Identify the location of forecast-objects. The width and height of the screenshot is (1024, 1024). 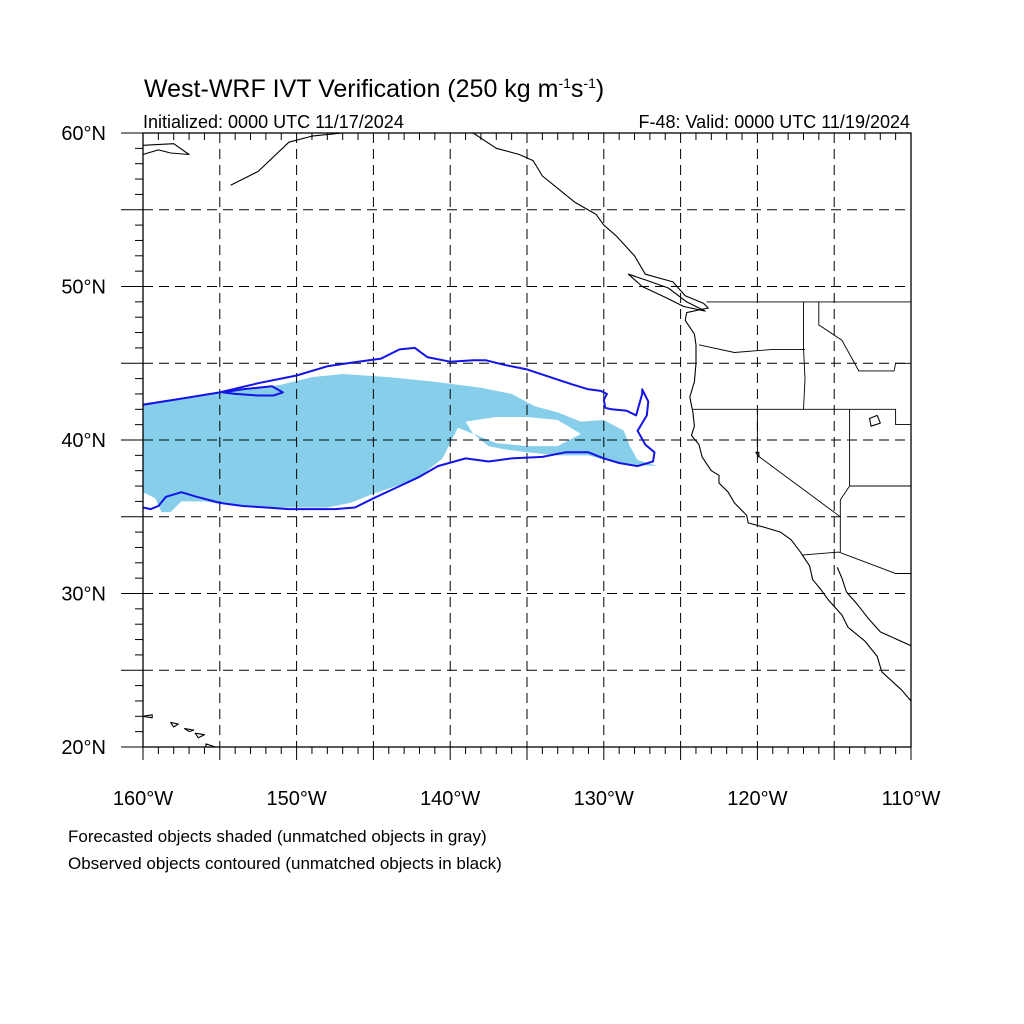
(400, 443).